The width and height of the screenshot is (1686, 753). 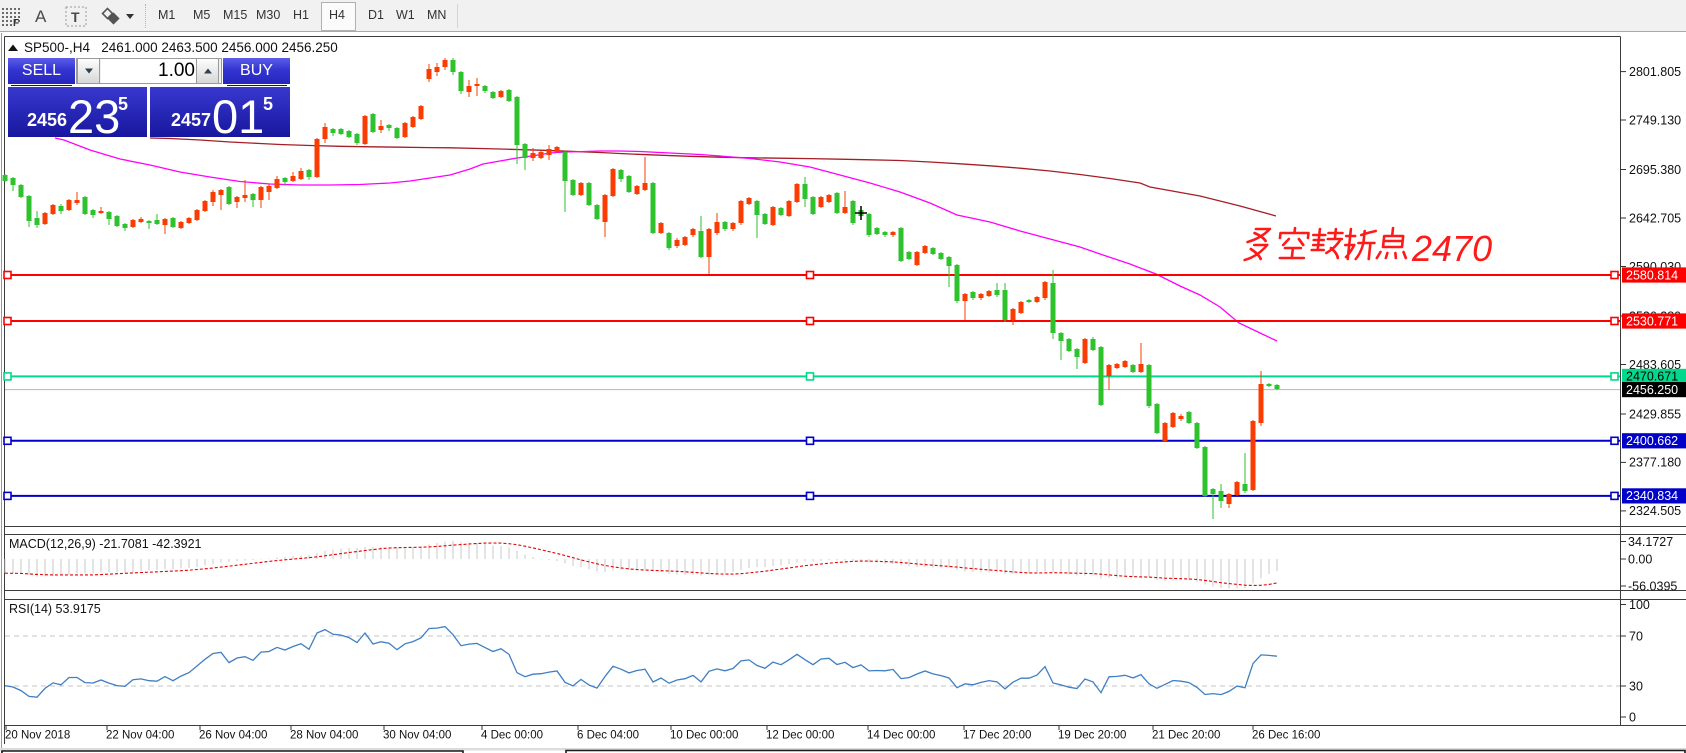 I want to click on svg-text: 2377.180, so click(x=1655, y=463).